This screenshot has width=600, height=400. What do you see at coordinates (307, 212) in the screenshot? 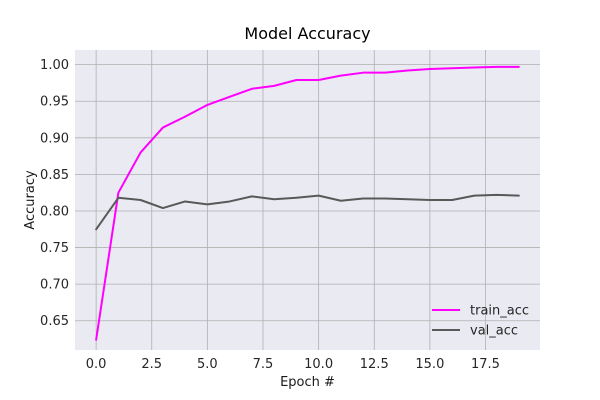
I see `series-line-val-acc` at bounding box center [307, 212].